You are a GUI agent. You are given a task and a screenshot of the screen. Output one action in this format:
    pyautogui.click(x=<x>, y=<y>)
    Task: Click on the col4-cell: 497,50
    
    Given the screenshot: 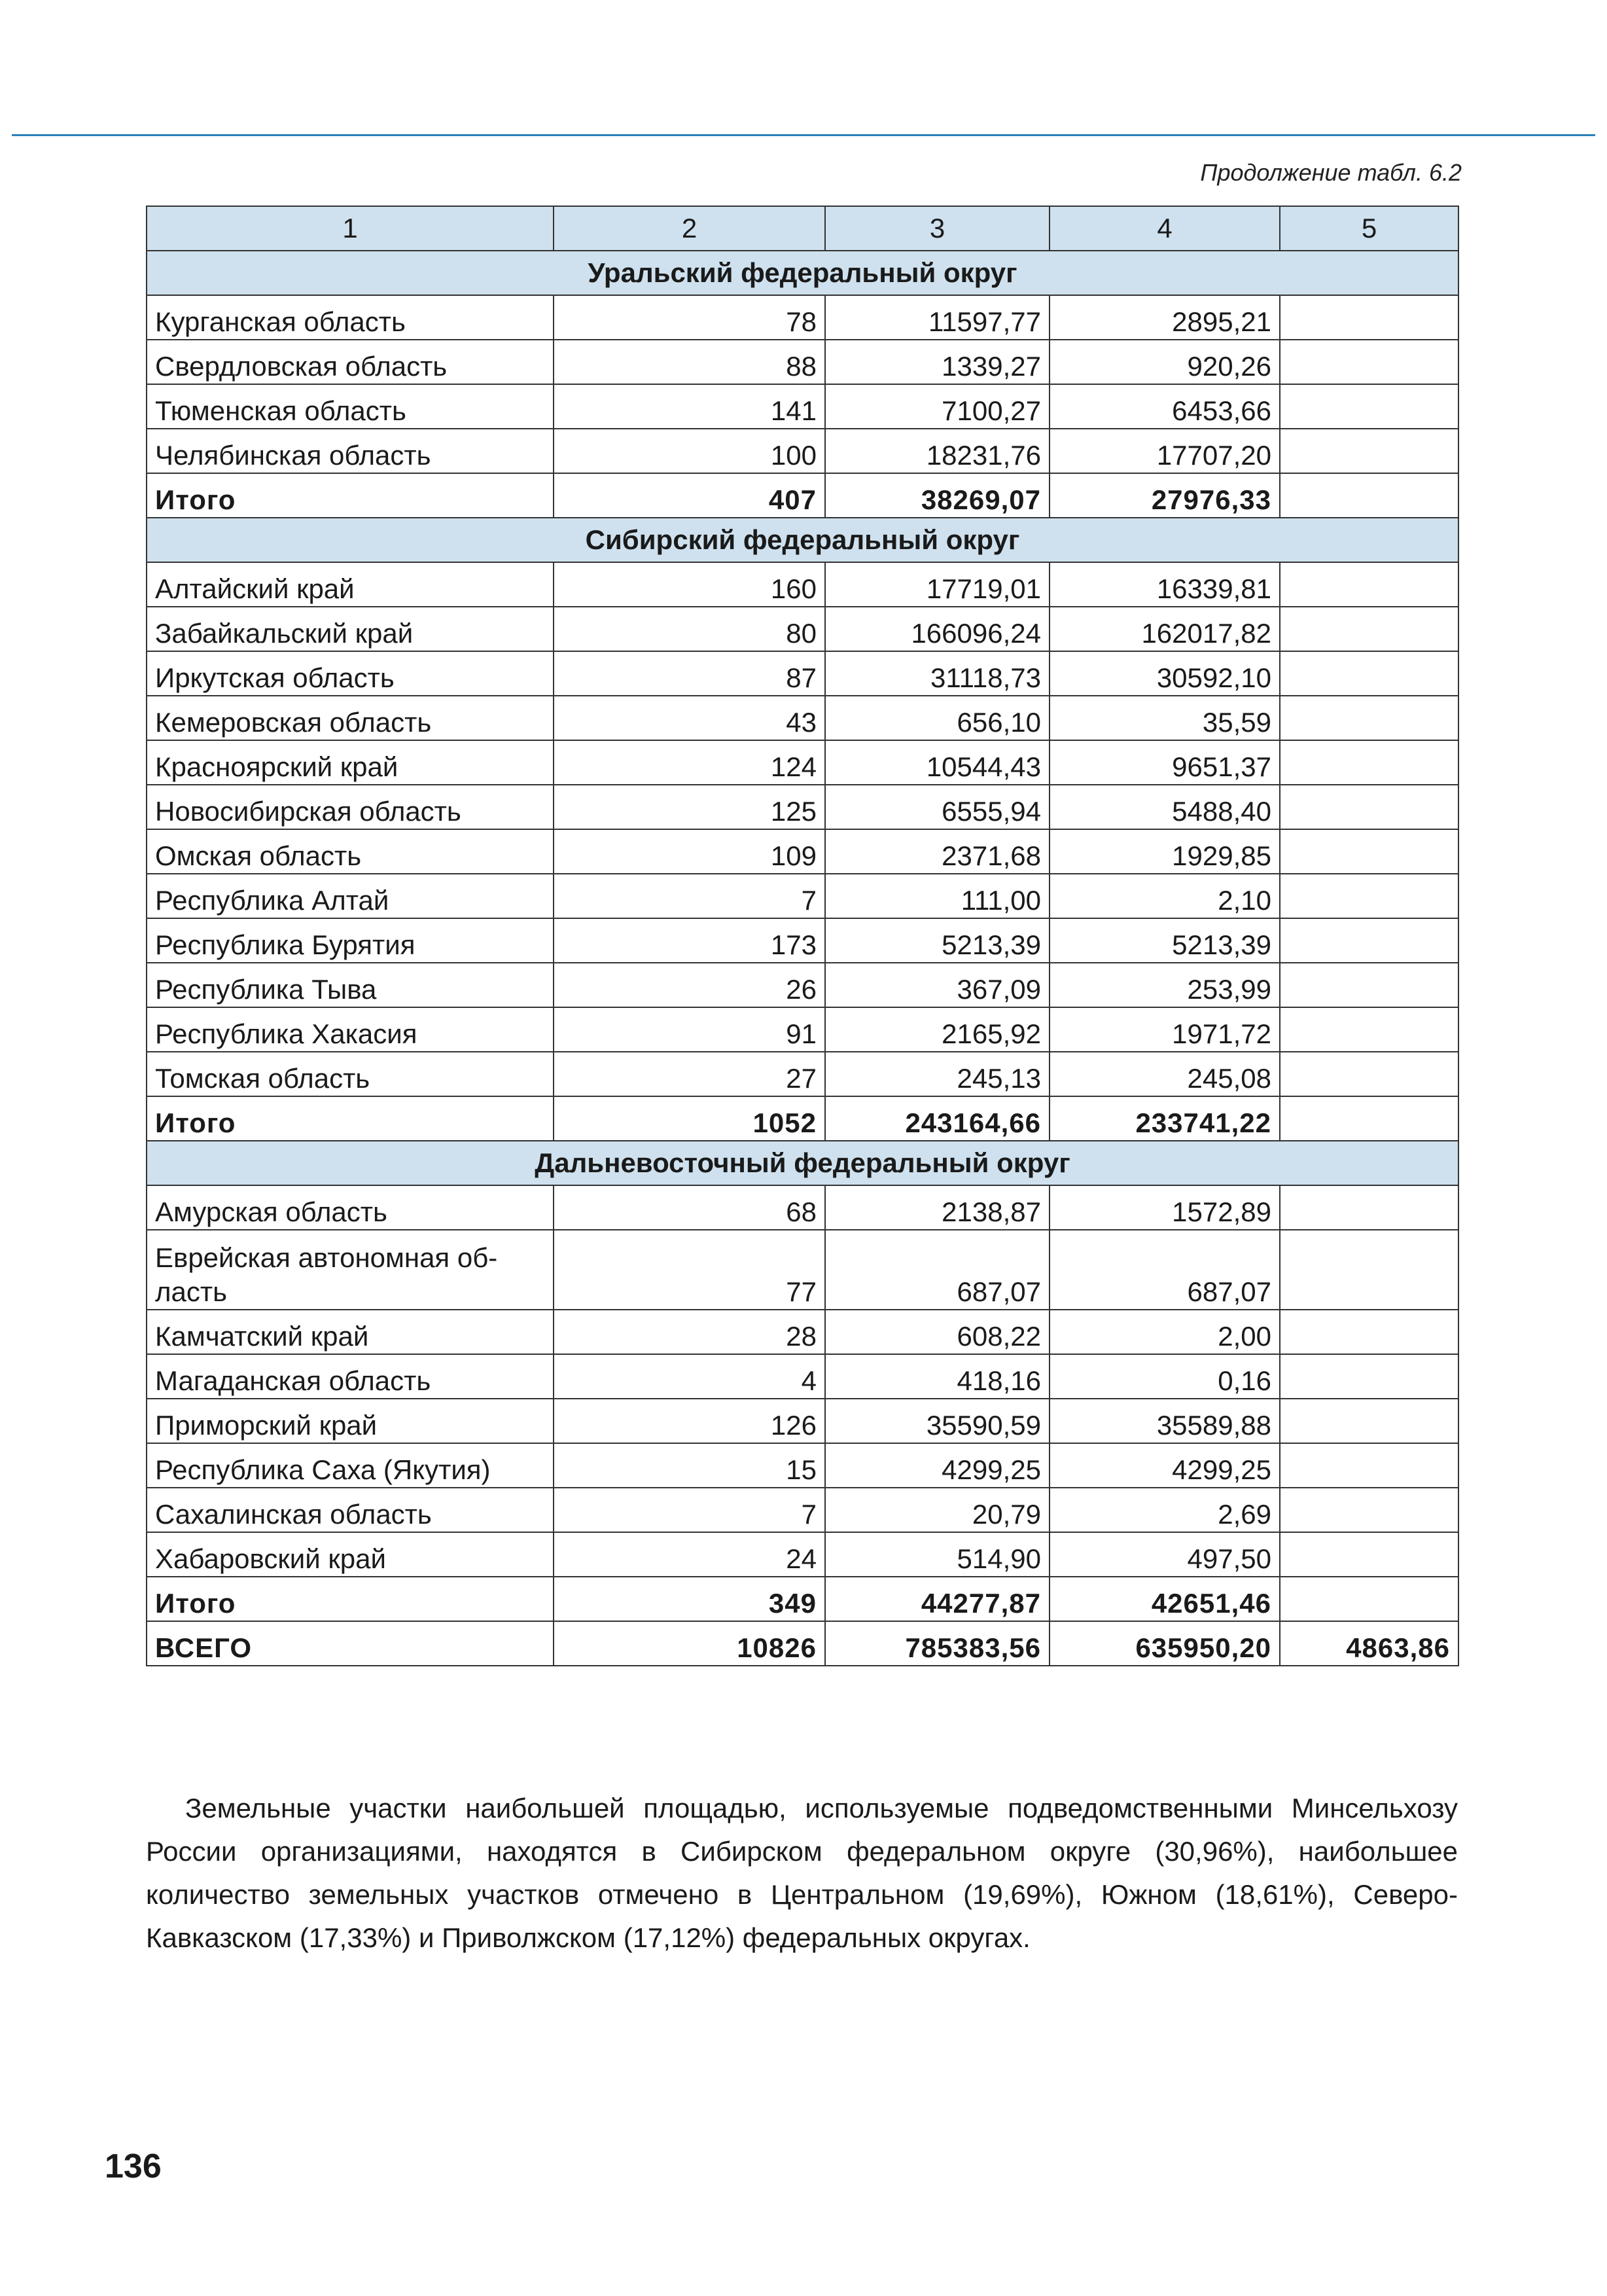 What is the action you would take?
    pyautogui.click(x=1164, y=1554)
    